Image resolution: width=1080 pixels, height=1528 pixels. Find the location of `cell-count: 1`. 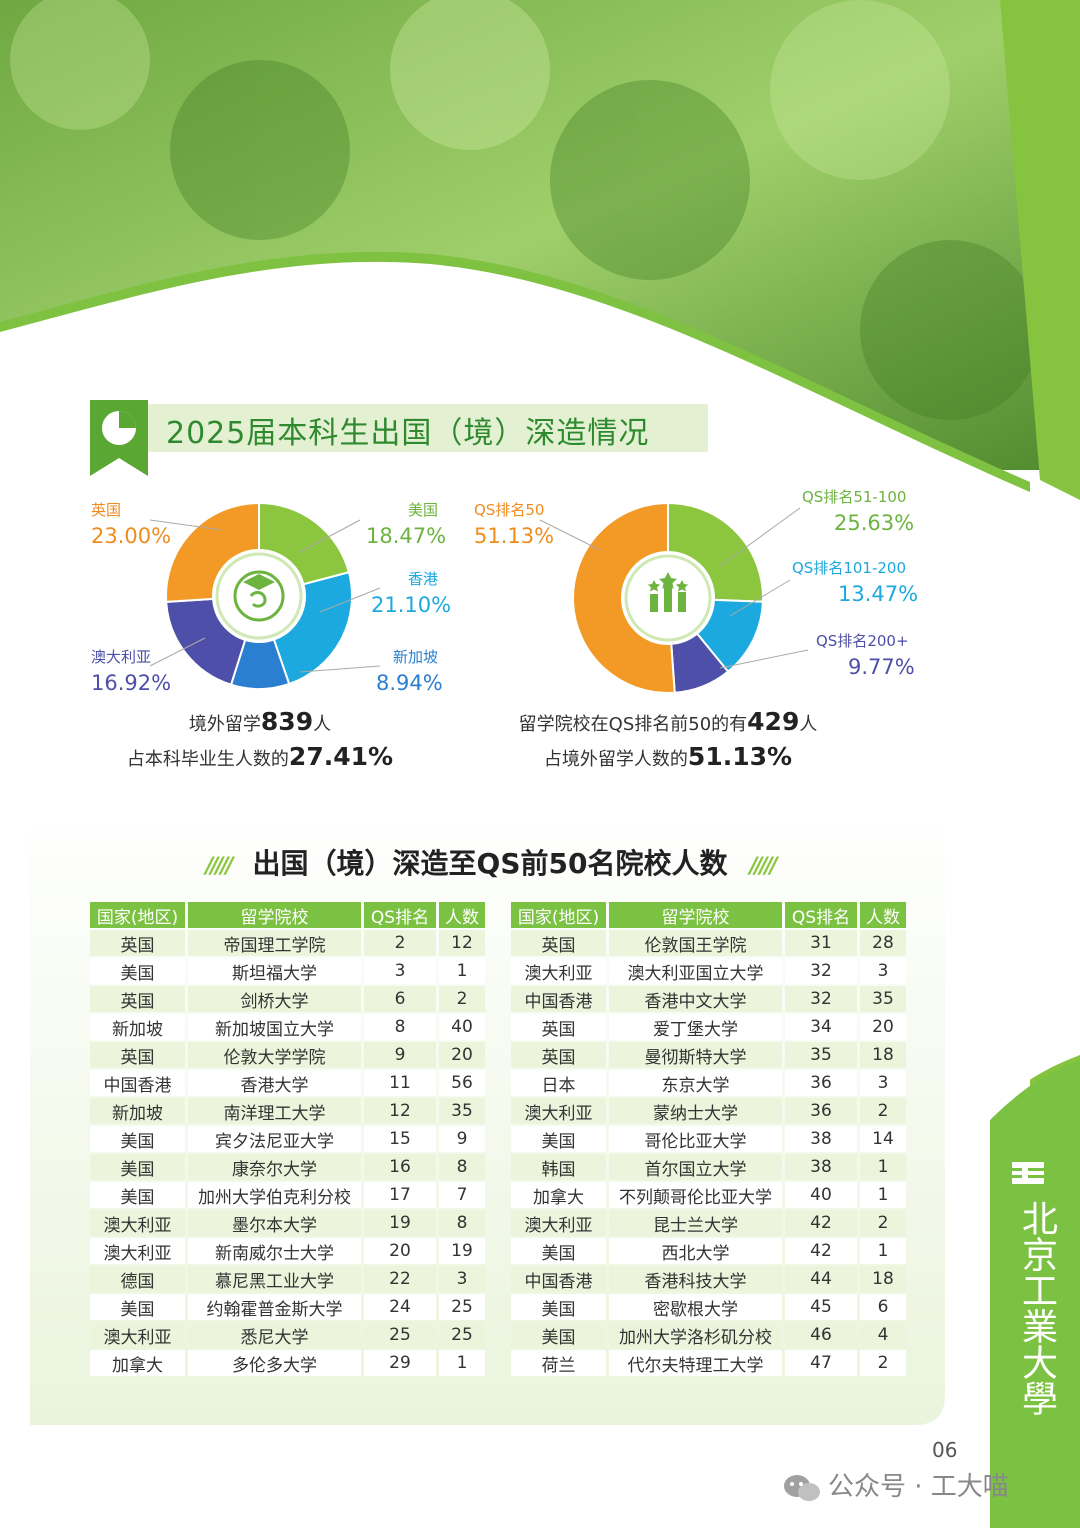

cell-count: 1 is located at coordinates (462, 971).